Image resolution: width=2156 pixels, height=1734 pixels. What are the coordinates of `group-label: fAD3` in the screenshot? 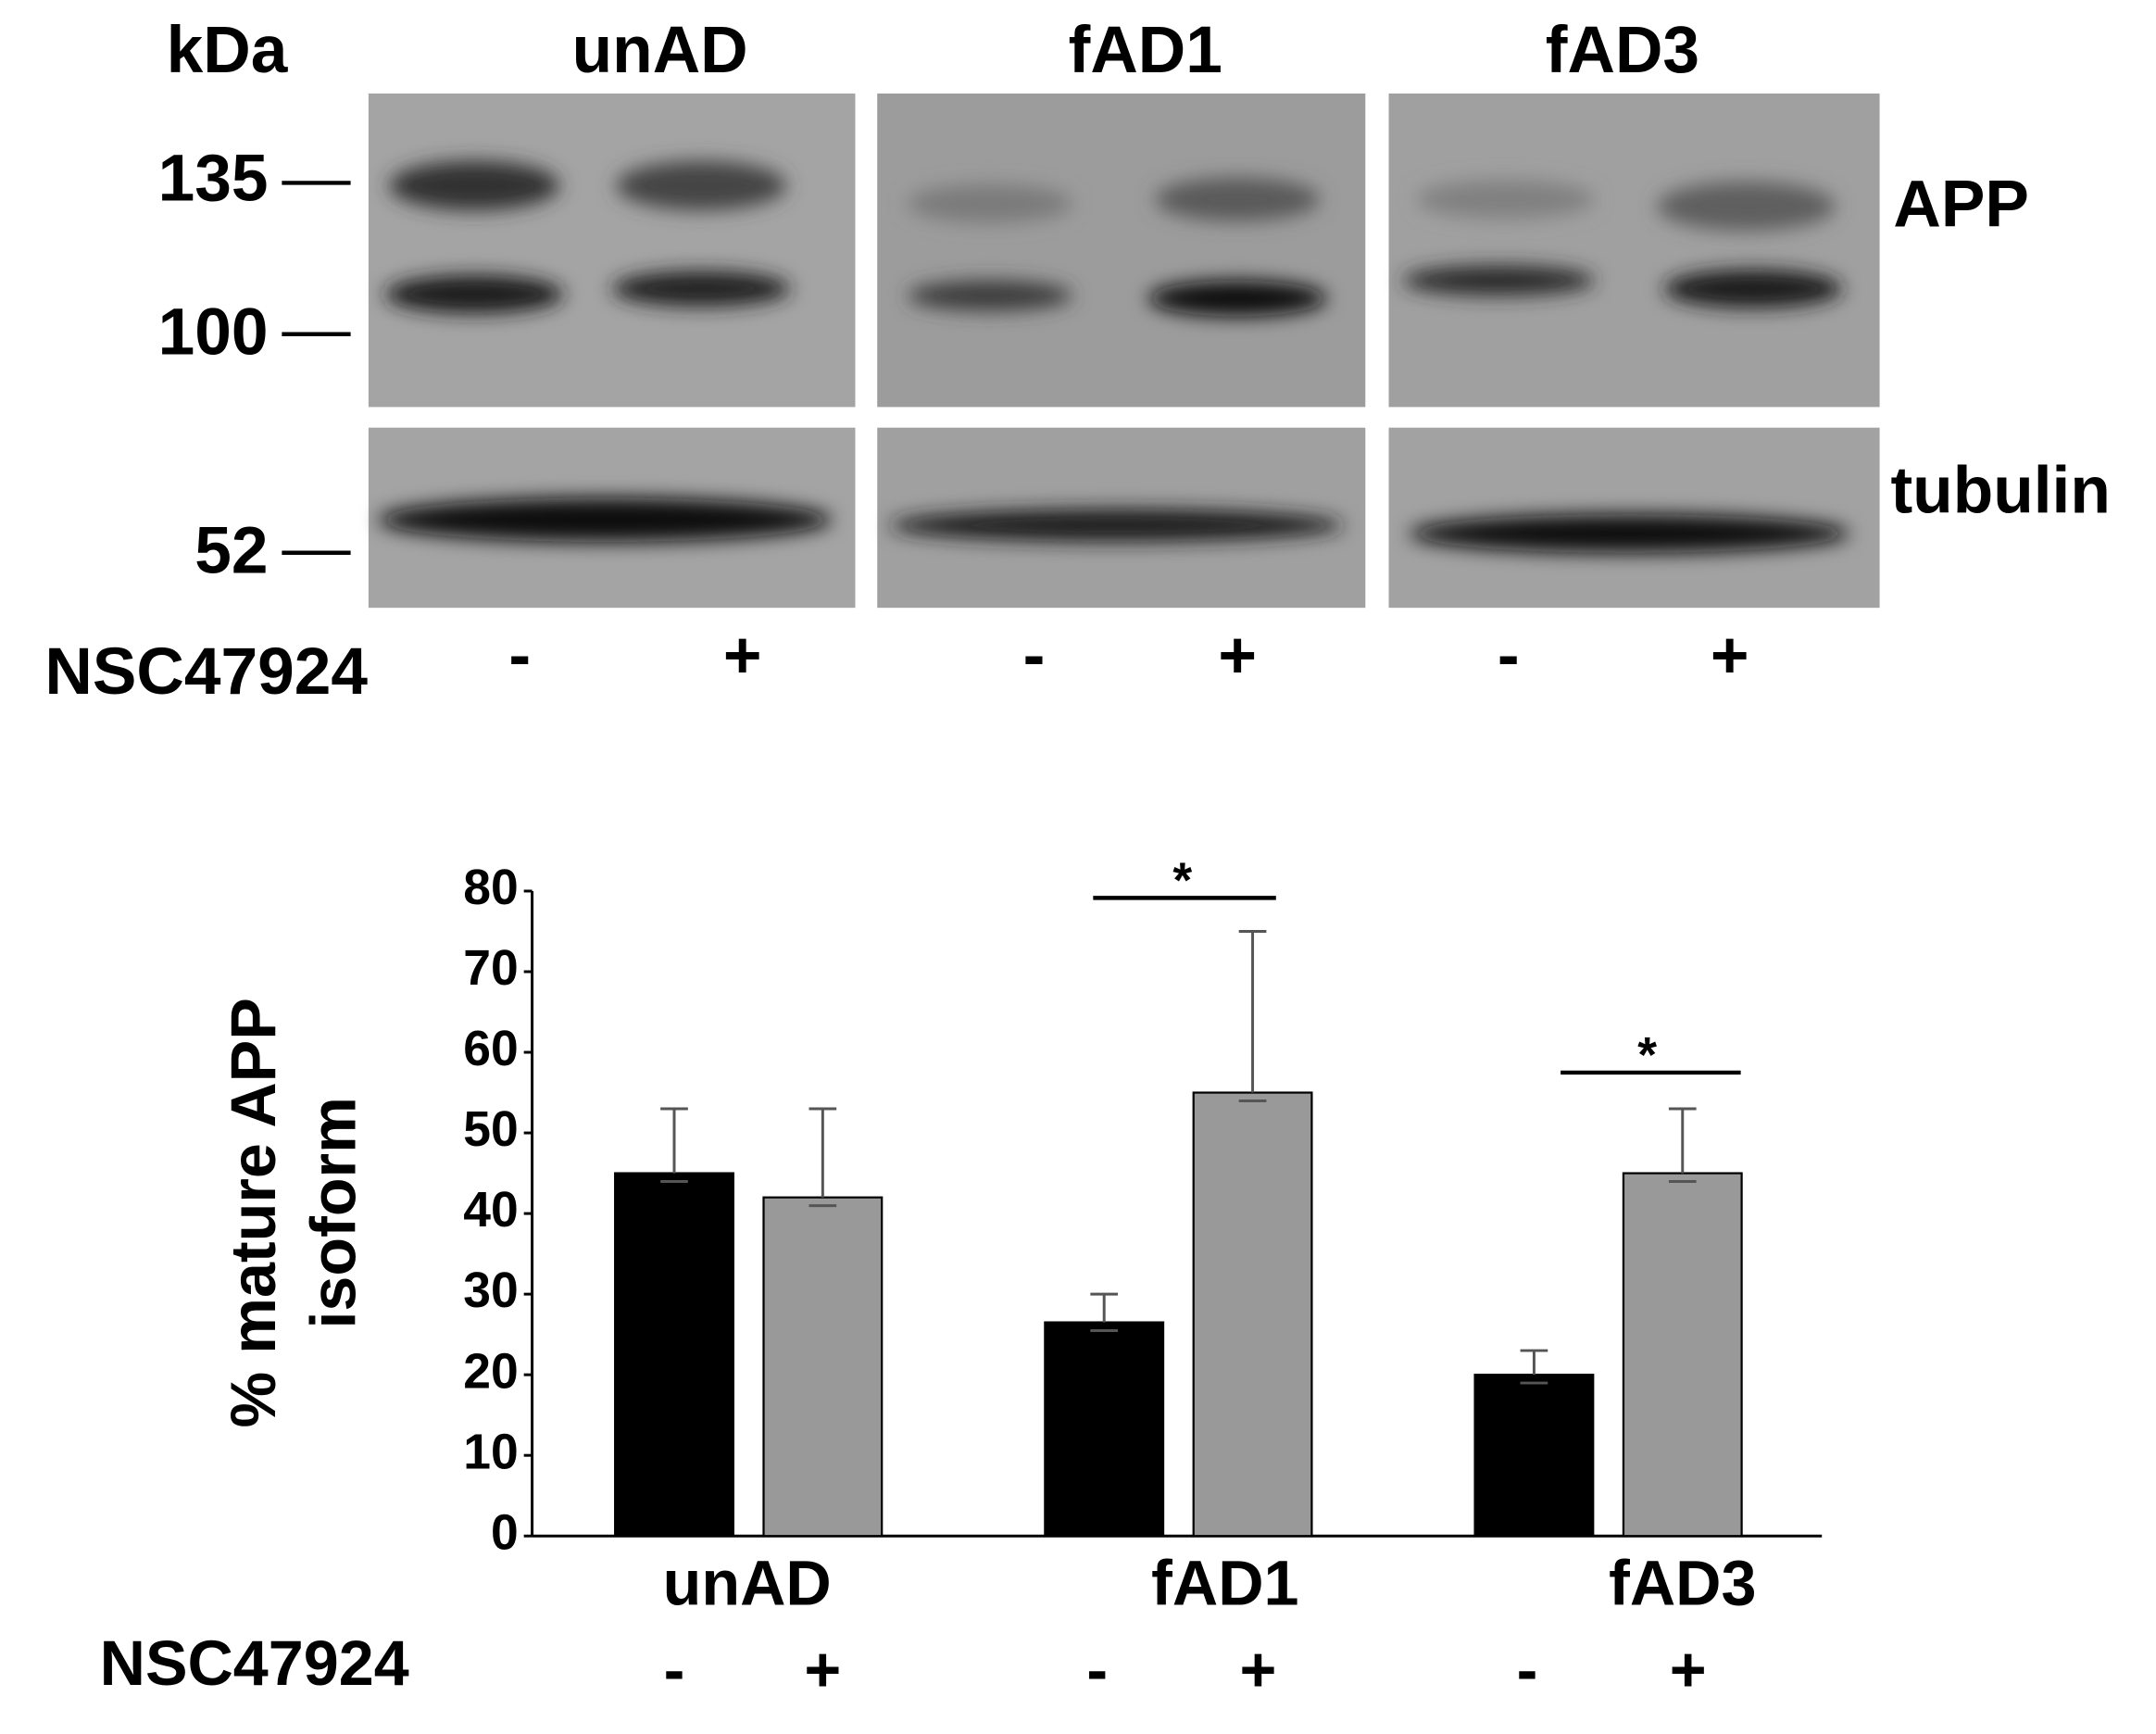 It's located at (1622, 50).